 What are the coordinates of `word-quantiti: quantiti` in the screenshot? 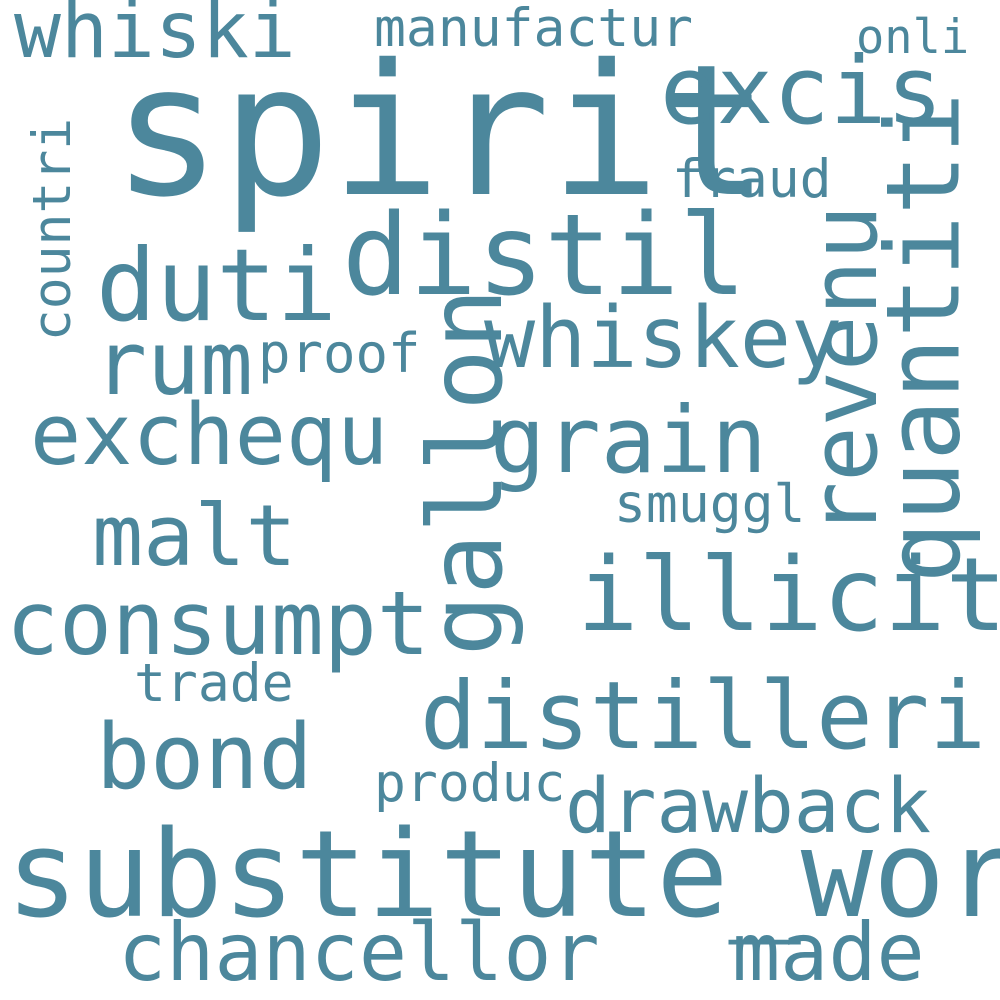 It's located at (924, 338).